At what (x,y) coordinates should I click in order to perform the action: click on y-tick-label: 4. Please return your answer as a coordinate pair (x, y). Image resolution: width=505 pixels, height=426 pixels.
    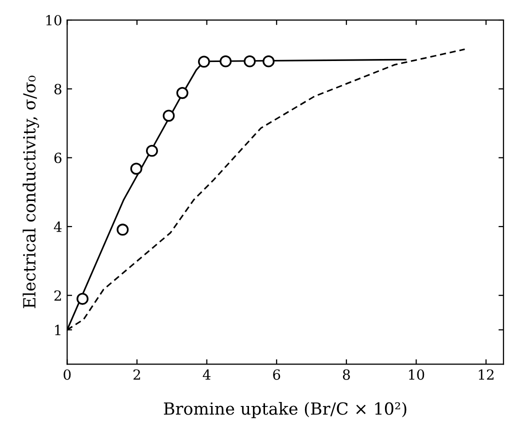
    Looking at the image, I should click on (58, 227).